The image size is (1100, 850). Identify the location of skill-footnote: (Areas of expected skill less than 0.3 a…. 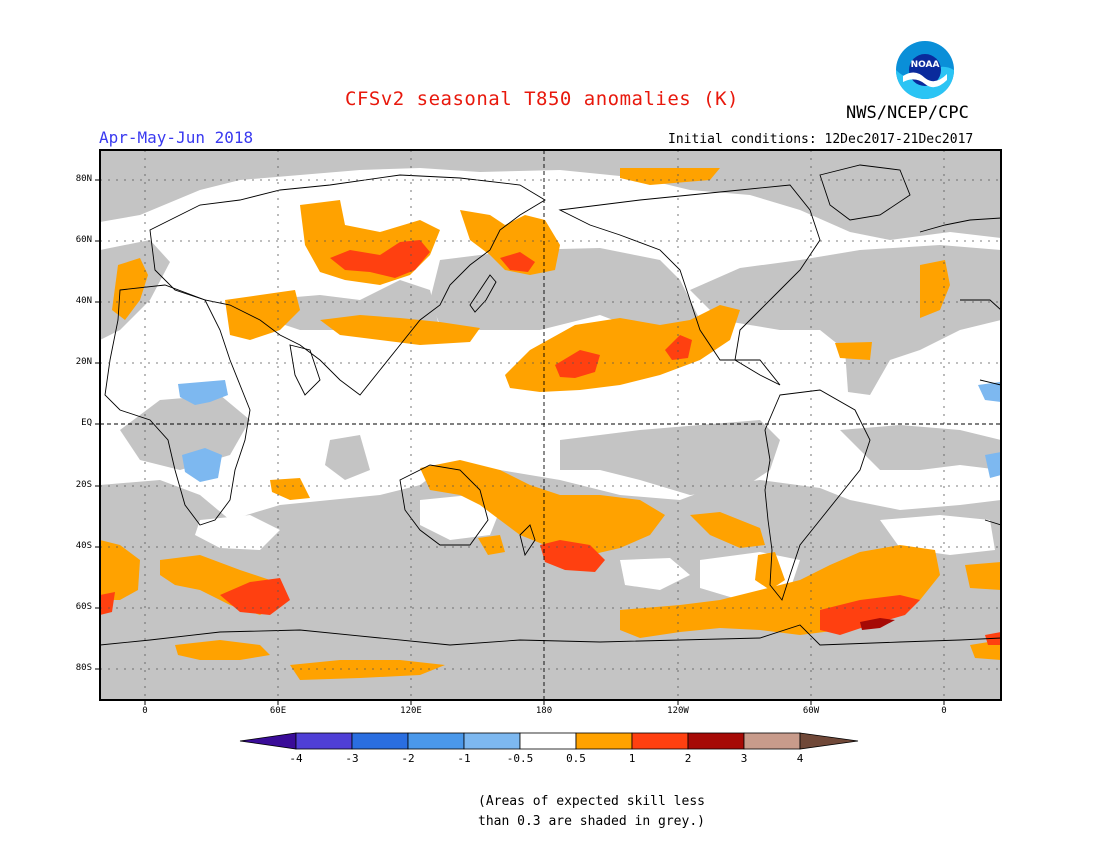
(591, 812).